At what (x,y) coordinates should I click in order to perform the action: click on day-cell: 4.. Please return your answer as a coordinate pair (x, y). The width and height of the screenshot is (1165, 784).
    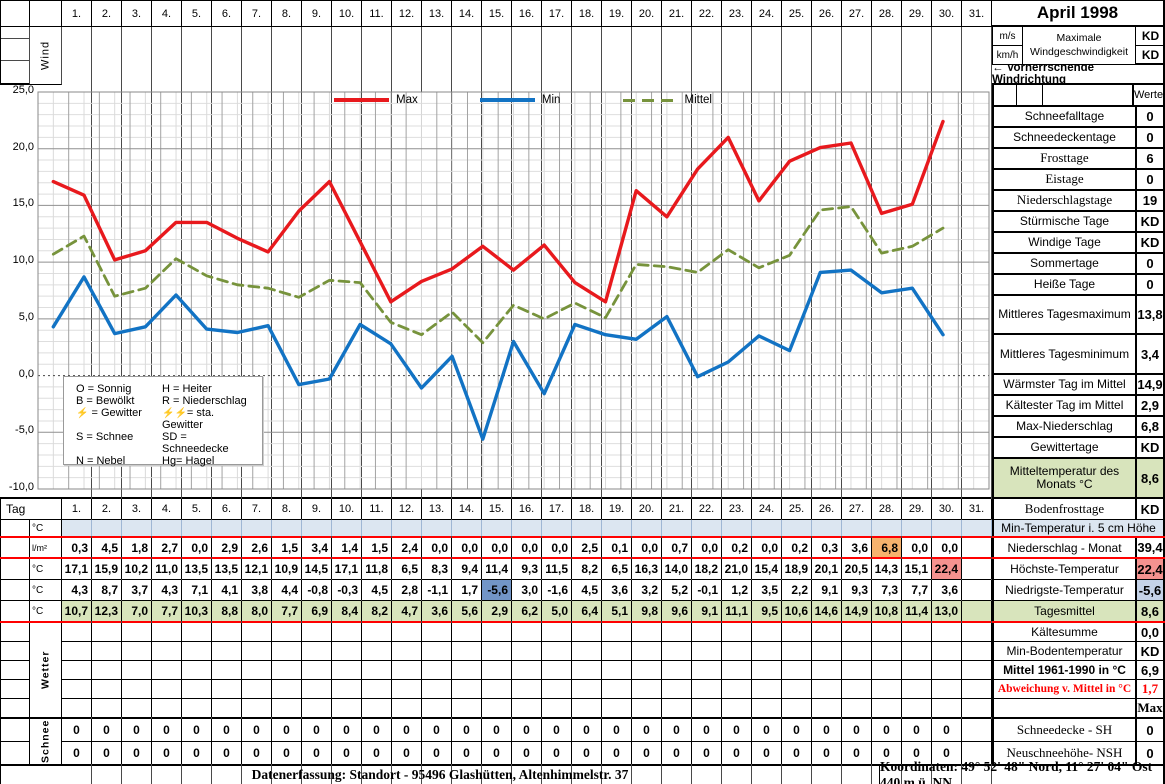
    Looking at the image, I should click on (167, 509).